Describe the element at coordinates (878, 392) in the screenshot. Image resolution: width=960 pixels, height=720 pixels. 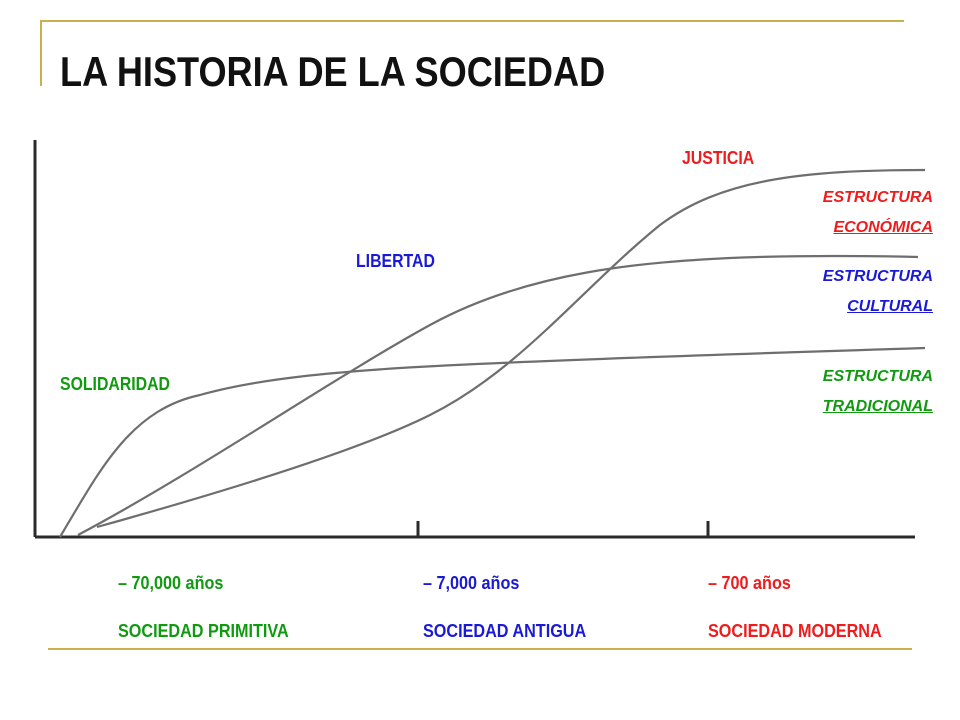
I see `label-estructura-tradicional: ESTRUCTURA TRADICIONAL` at that location.